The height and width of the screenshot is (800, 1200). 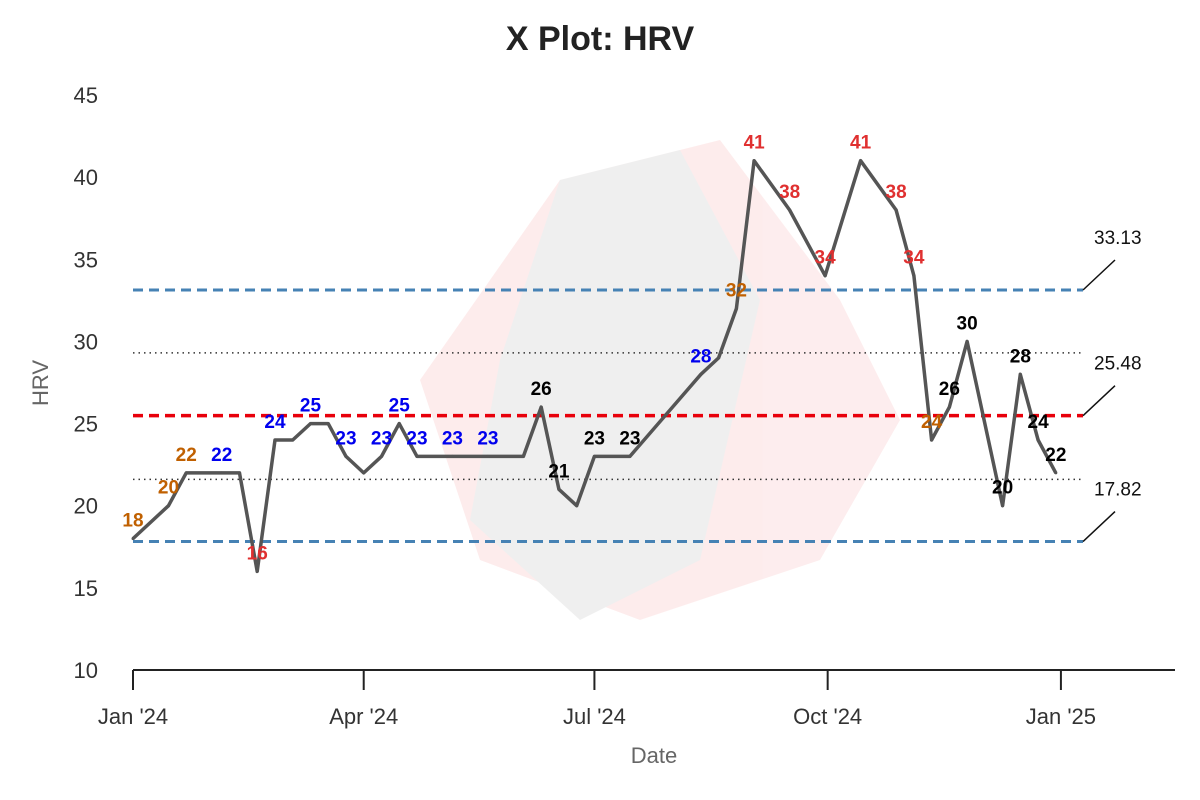 I want to click on y-tick-label: 20, so click(x=86, y=506).